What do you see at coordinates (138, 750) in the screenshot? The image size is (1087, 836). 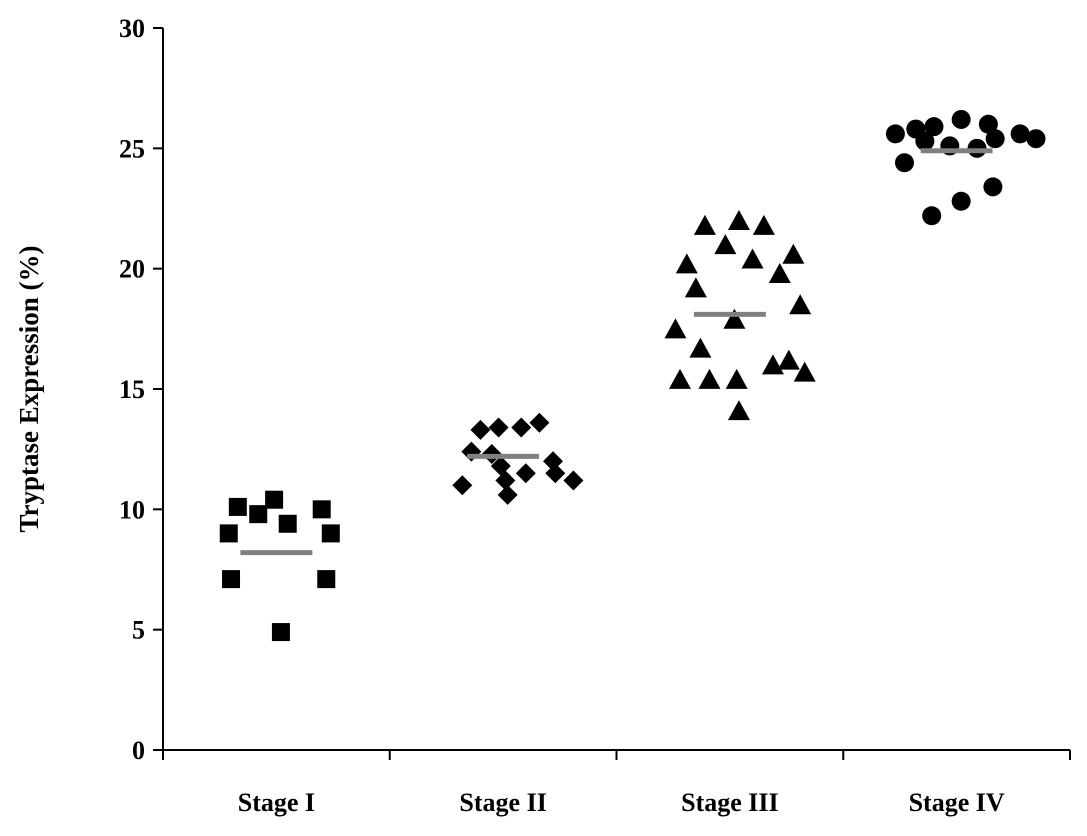 I see `y-tick-label: 0` at bounding box center [138, 750].